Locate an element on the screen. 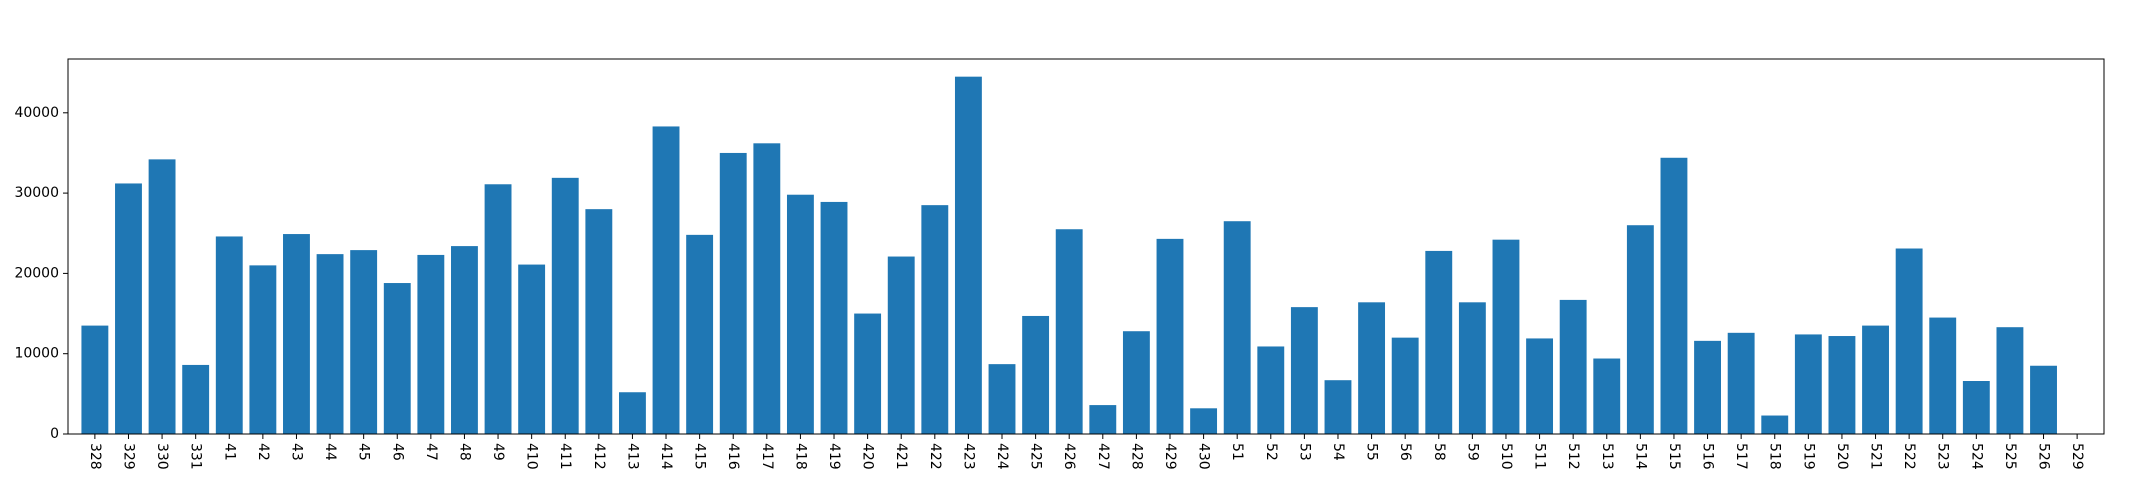 The height and width of the screenshot is (480, 2140). x-tick-label: 415 is located at coordinates (700, 456).